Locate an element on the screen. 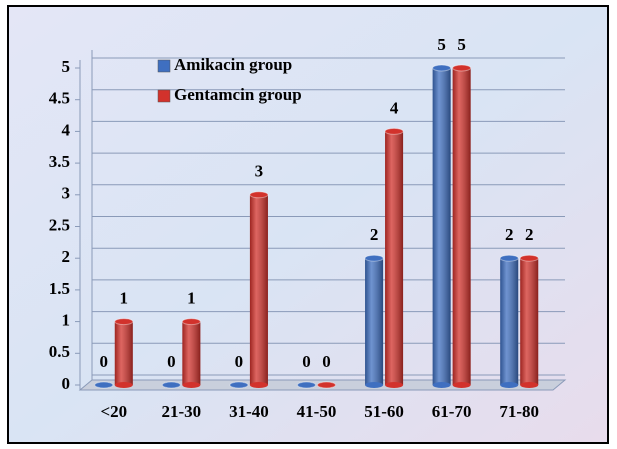  y-tick-label: 4.5 is located at coordinates (59, 98).